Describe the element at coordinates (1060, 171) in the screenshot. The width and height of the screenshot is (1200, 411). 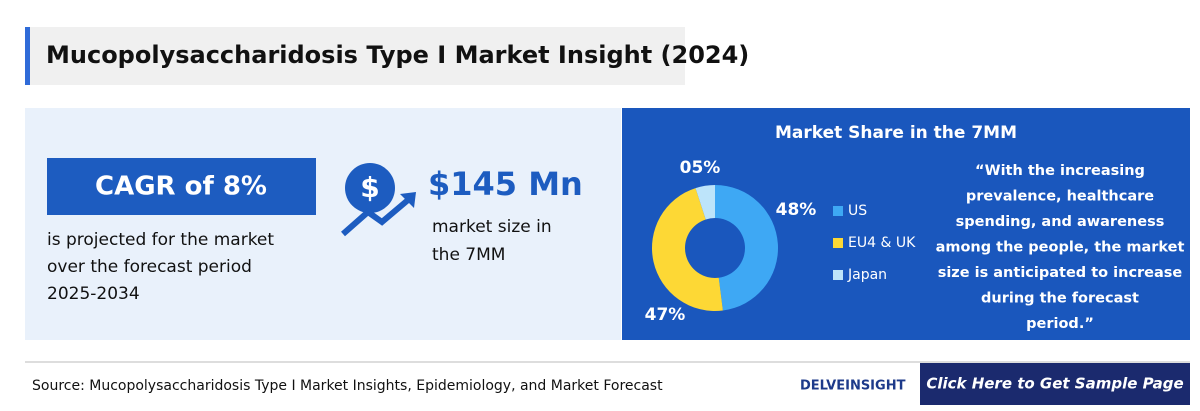
I see `quote-line: “With the increasing` at that location.